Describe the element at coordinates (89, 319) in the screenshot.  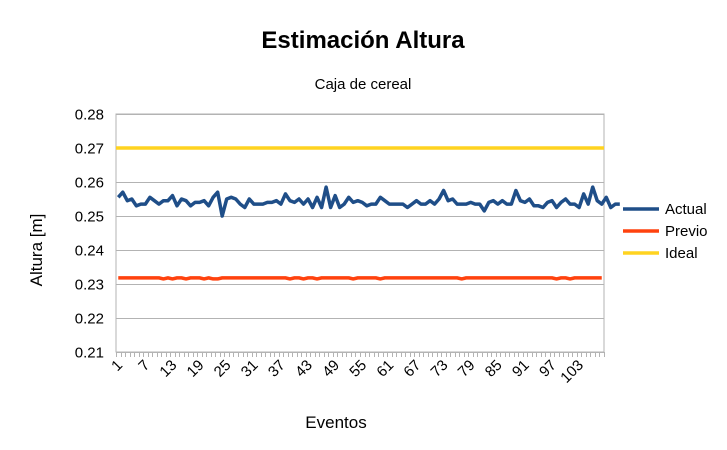
I see `y-tick-label: 0.22` at that location.